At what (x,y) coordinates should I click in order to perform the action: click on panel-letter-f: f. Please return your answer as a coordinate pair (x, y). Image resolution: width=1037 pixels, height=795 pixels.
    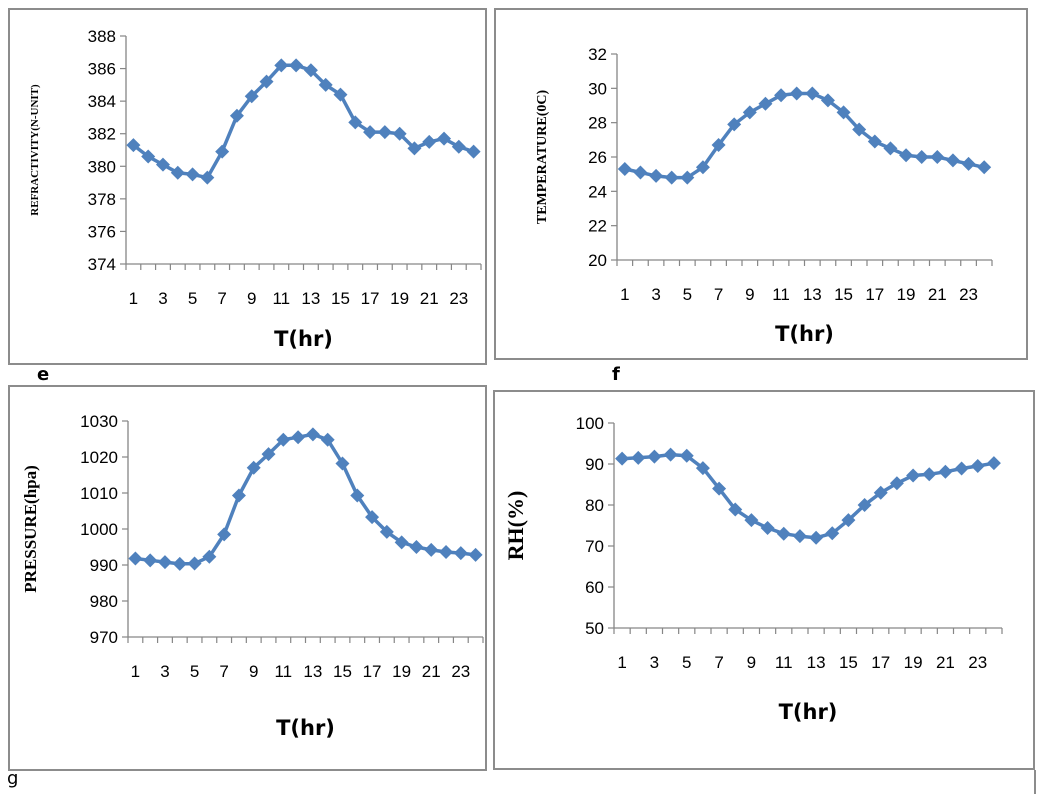
    Looking at the image, I should click on (616, 374).